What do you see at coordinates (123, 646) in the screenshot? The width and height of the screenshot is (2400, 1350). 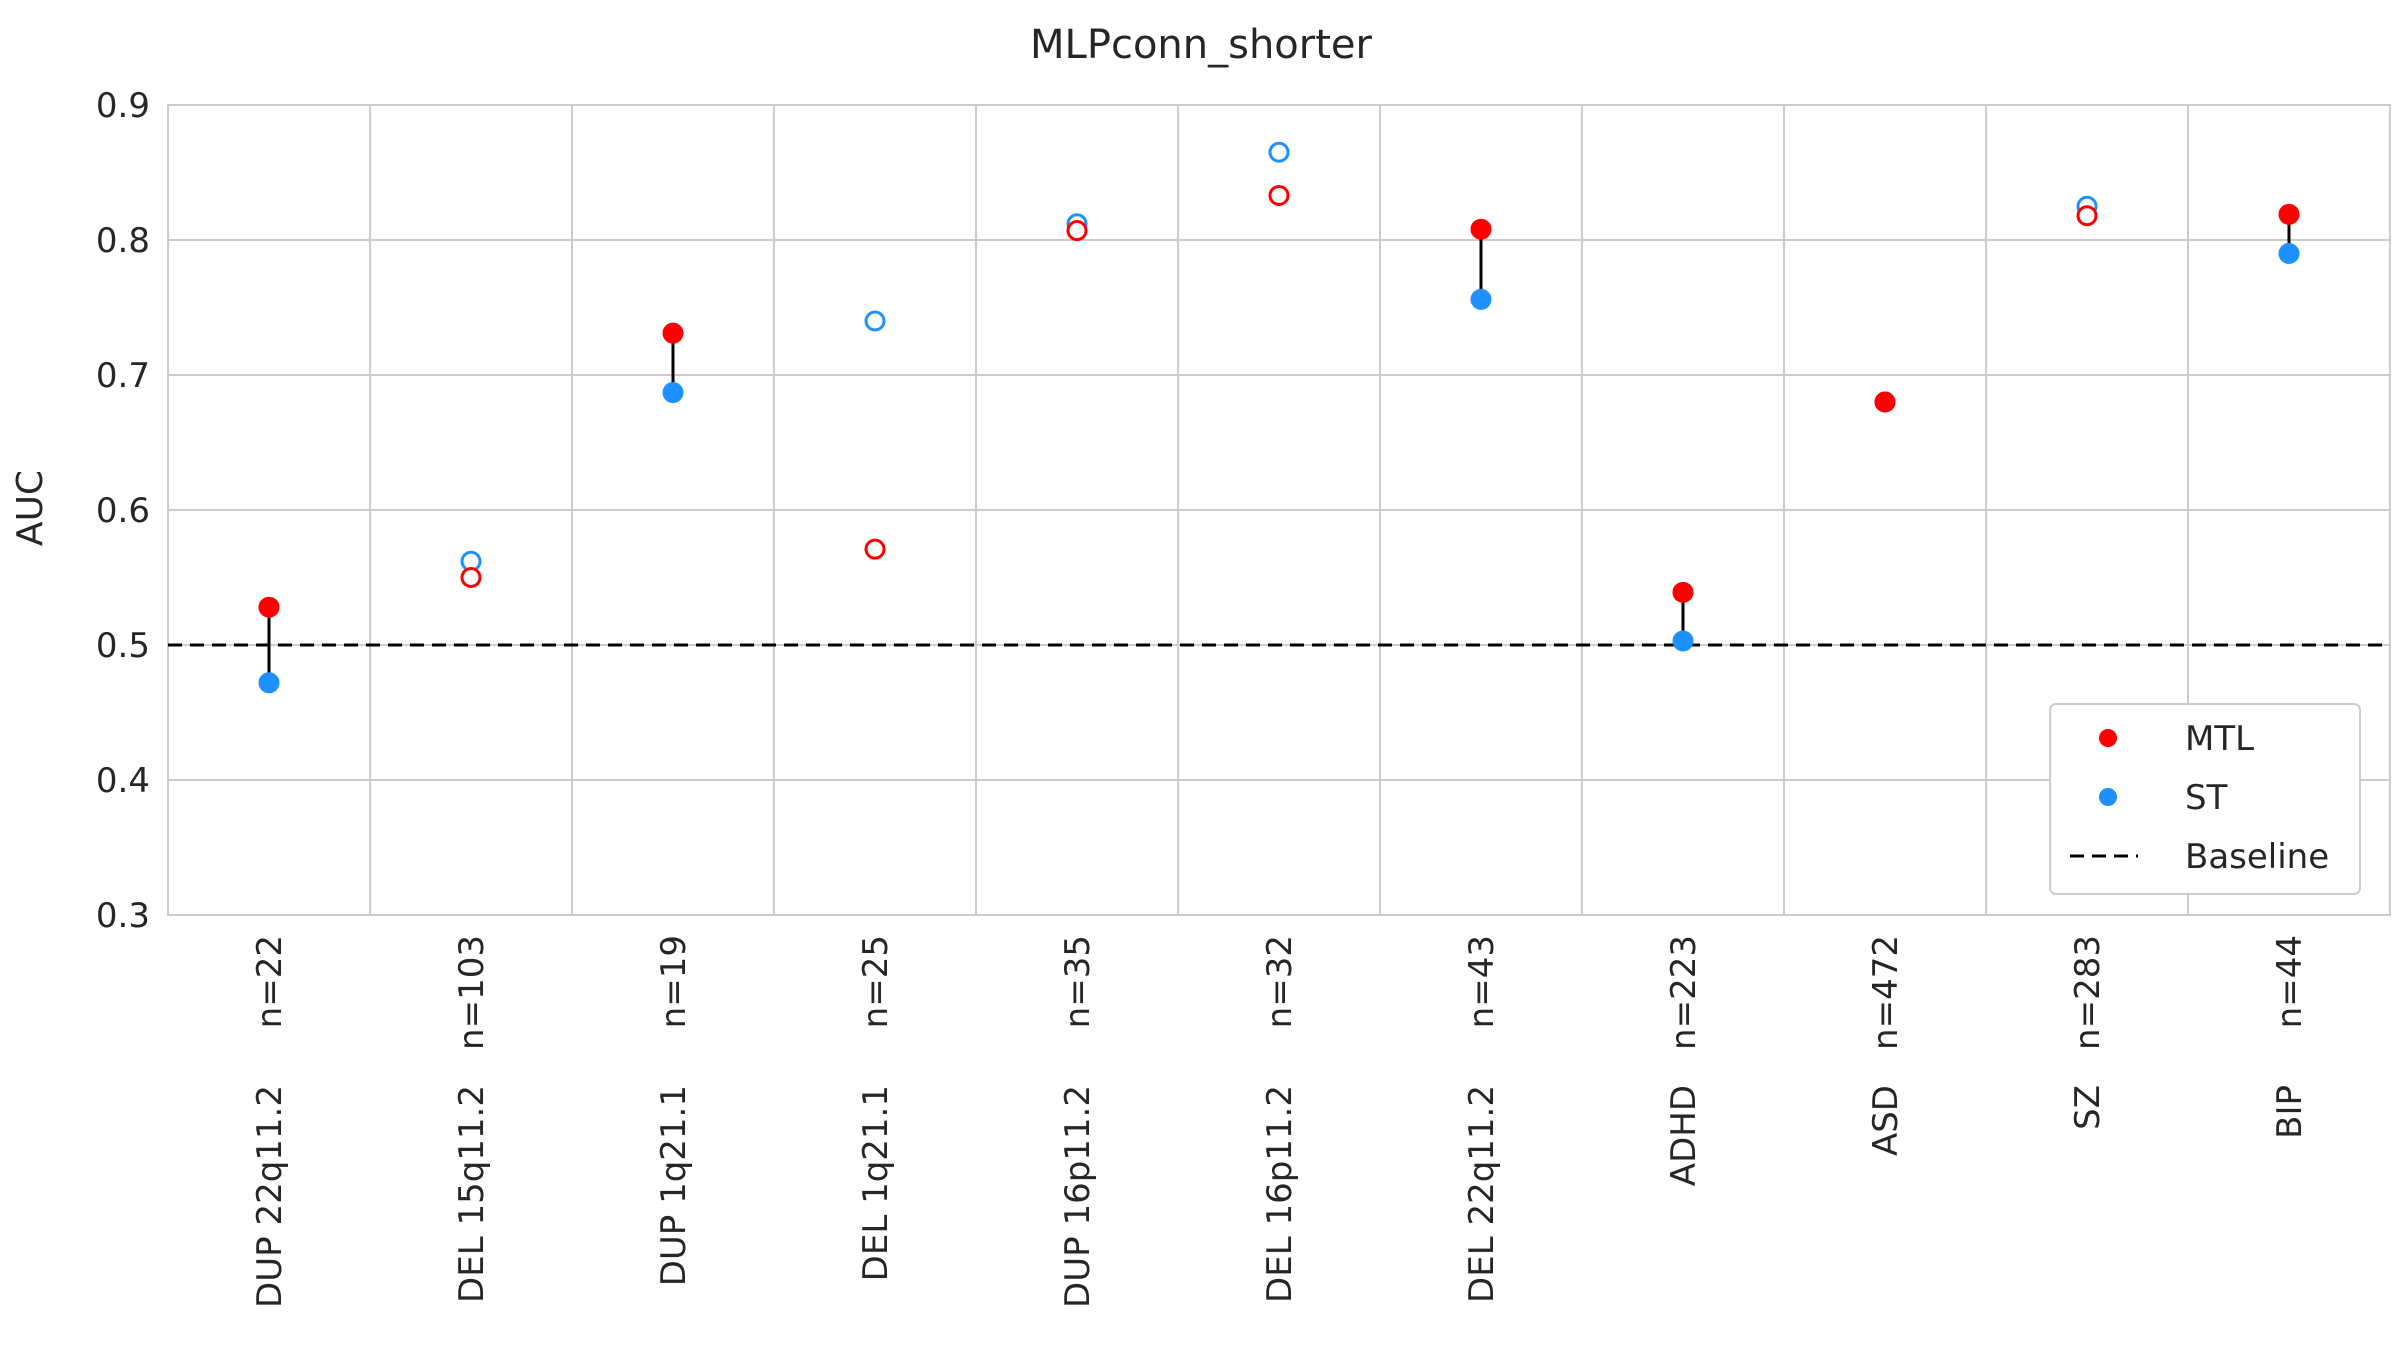 I see `y-tick-label: 0.5` at bounding box center [123, 646].